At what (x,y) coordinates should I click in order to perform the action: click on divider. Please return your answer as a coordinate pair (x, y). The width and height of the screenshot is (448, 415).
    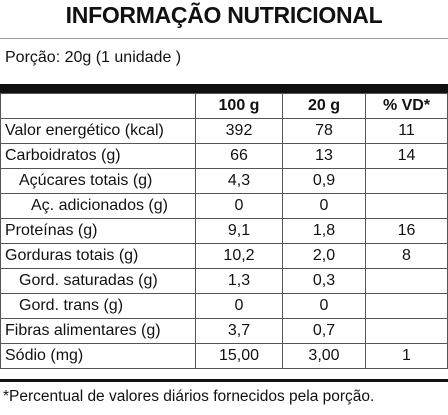
    Looking at the image, I should click on (224, 38).